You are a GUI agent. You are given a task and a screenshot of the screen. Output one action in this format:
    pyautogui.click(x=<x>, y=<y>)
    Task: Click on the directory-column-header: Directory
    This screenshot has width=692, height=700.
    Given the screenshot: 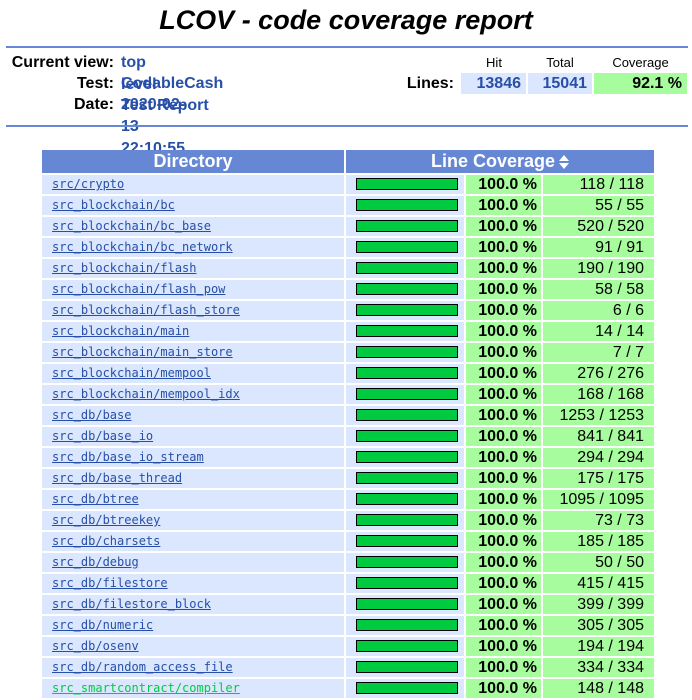 What is the action you would take?
    pyautogui.click(x=193, y=161)
    